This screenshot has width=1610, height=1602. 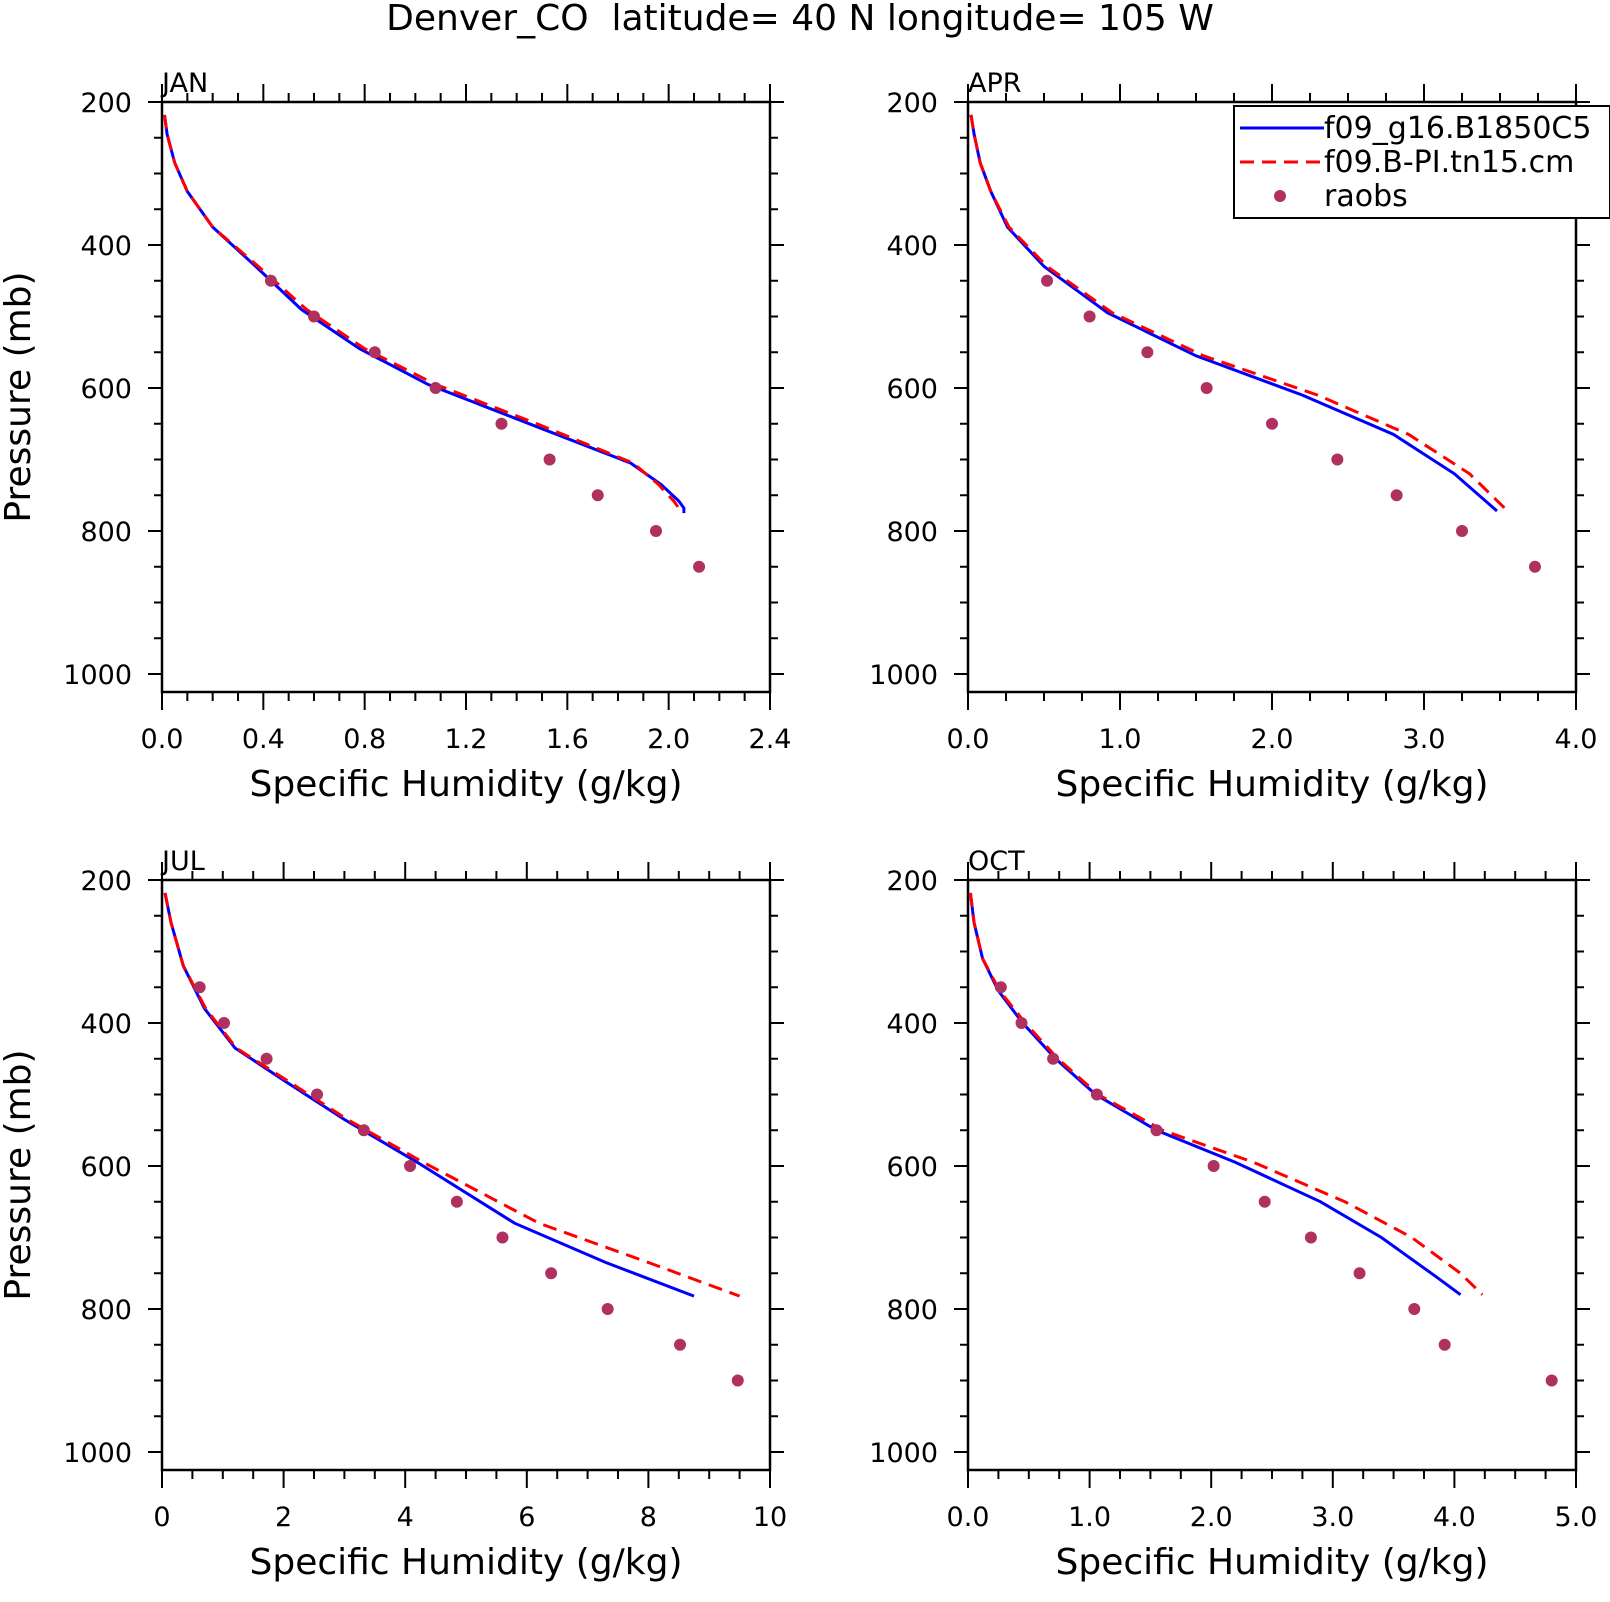 What do you see at coordinates (567, 739) in the screenshot?
I see `x-tick-label: 1.6` at bounding box center [567, 739].